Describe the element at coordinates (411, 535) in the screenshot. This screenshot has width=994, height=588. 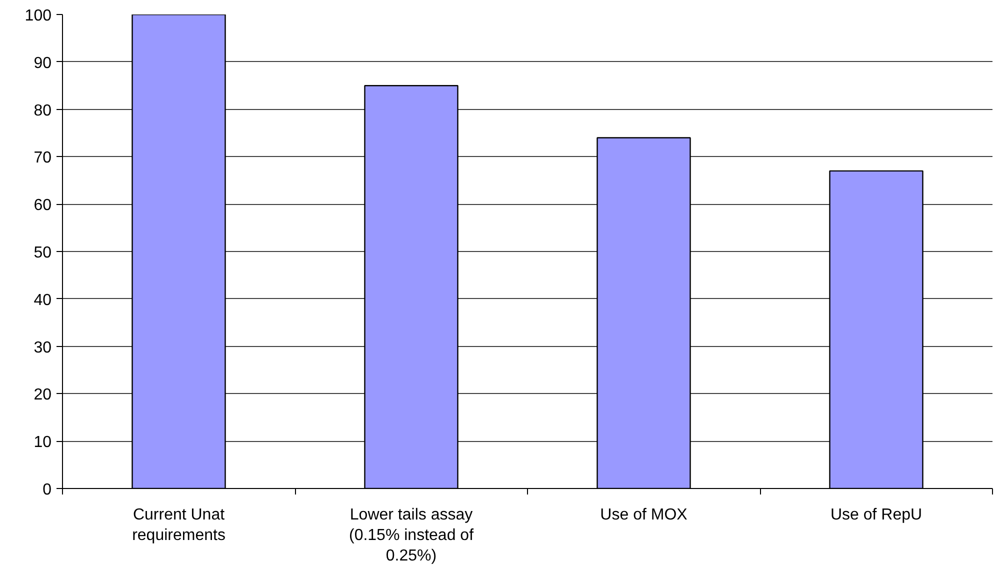
I see `x-tick-label: Lower tails assay (0.15% instead of 0.25%)` at that location.